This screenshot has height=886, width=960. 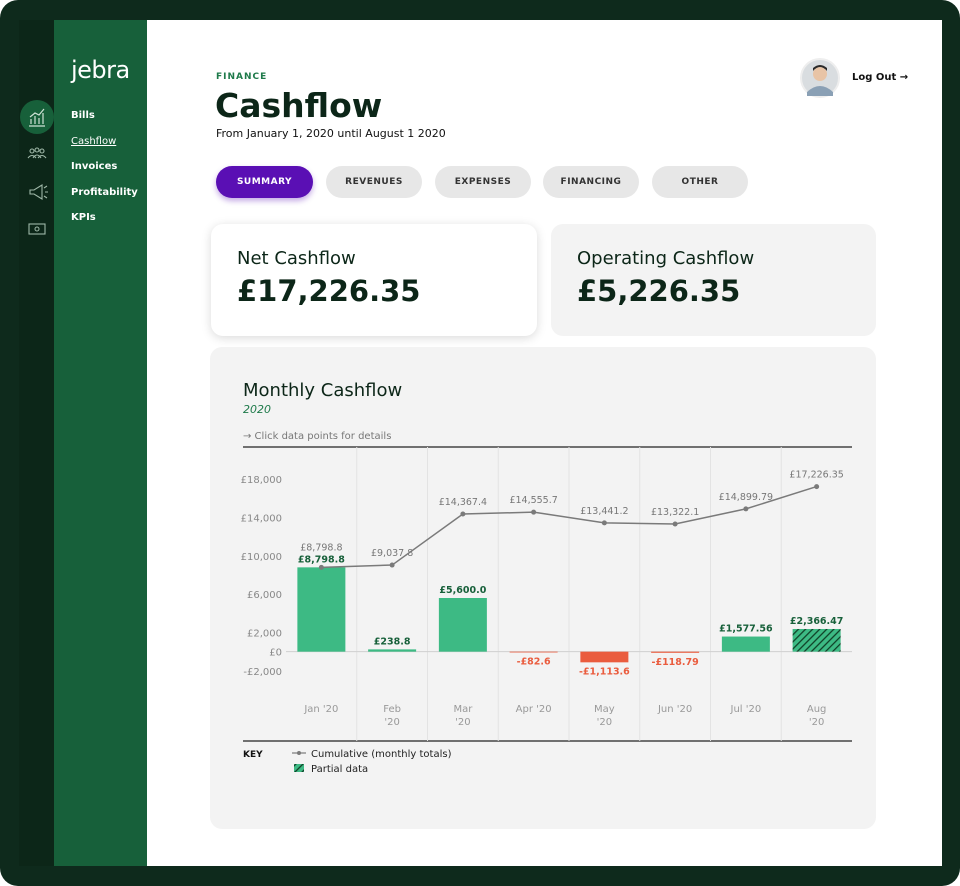 I want to click on bar-value-label: £5,600.0, so click(x=462, y=590).